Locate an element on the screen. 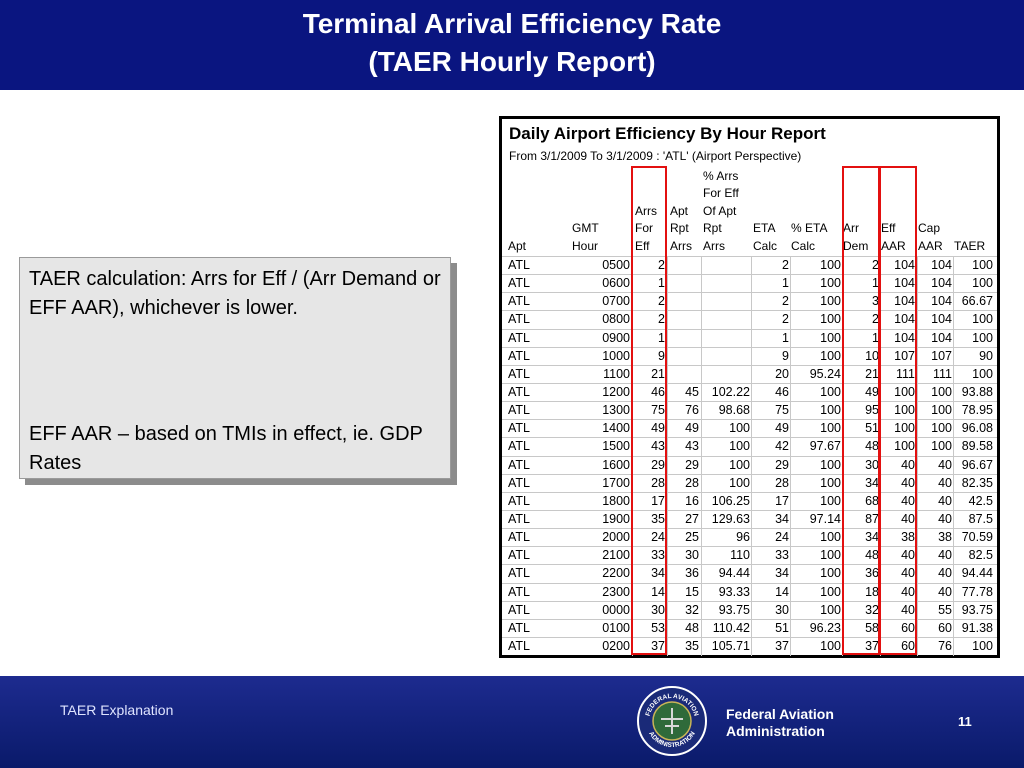  column-header-pct_arrs: % Arrs For Eff Of Apt Rpt Arrs is located at coordinates (721, 209).